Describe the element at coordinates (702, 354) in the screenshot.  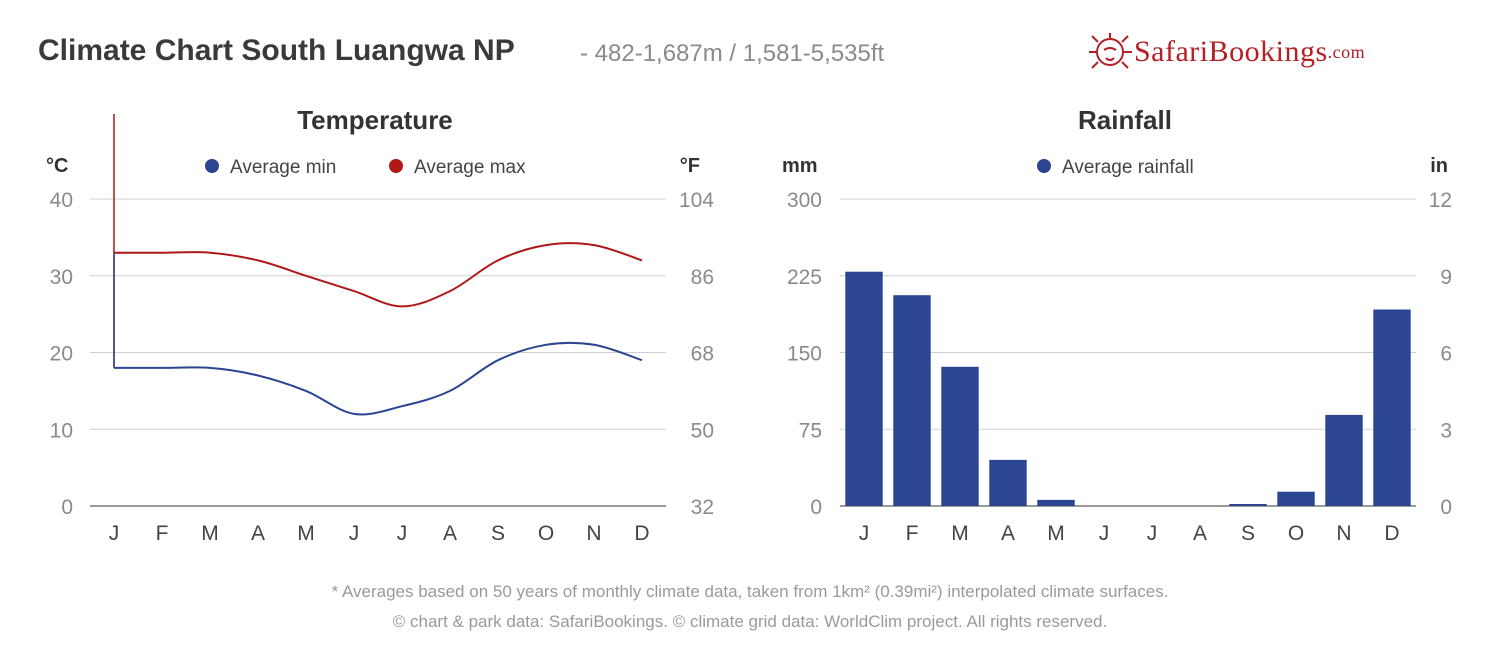
I see `temp-ytick-right: 68` at that location.